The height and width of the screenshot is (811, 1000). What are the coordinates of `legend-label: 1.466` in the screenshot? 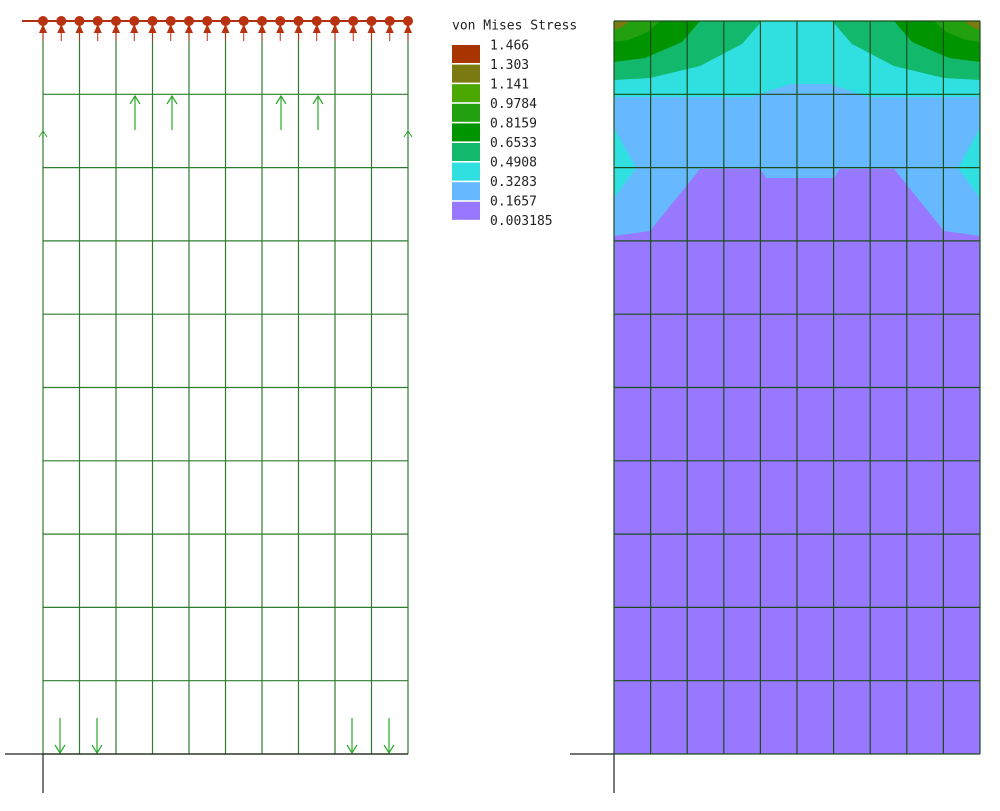 It's located at (509, 46).